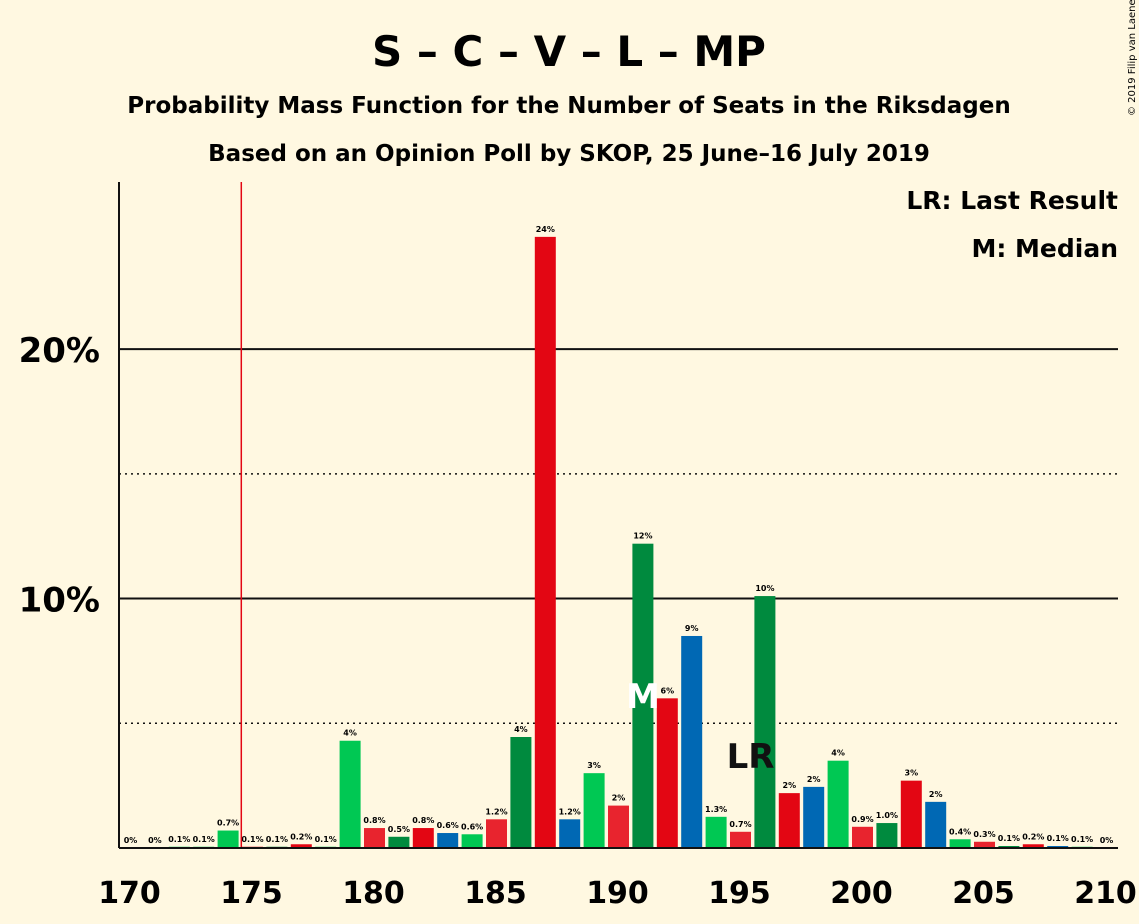 The image size is (1139, 924). What do you see at coordinates (668, 690) in the screenshot?
I see `data-label: 6%` at bounding box center [668, 690].